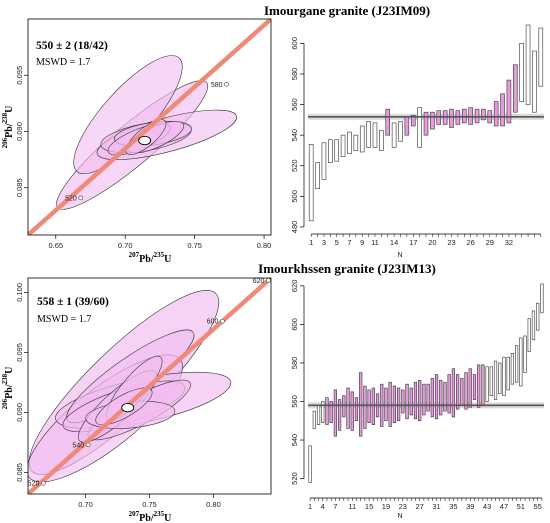  Describe the element at coordinates (386, 506) in the screenshot. I see `x-tick-label: 19` at that location.